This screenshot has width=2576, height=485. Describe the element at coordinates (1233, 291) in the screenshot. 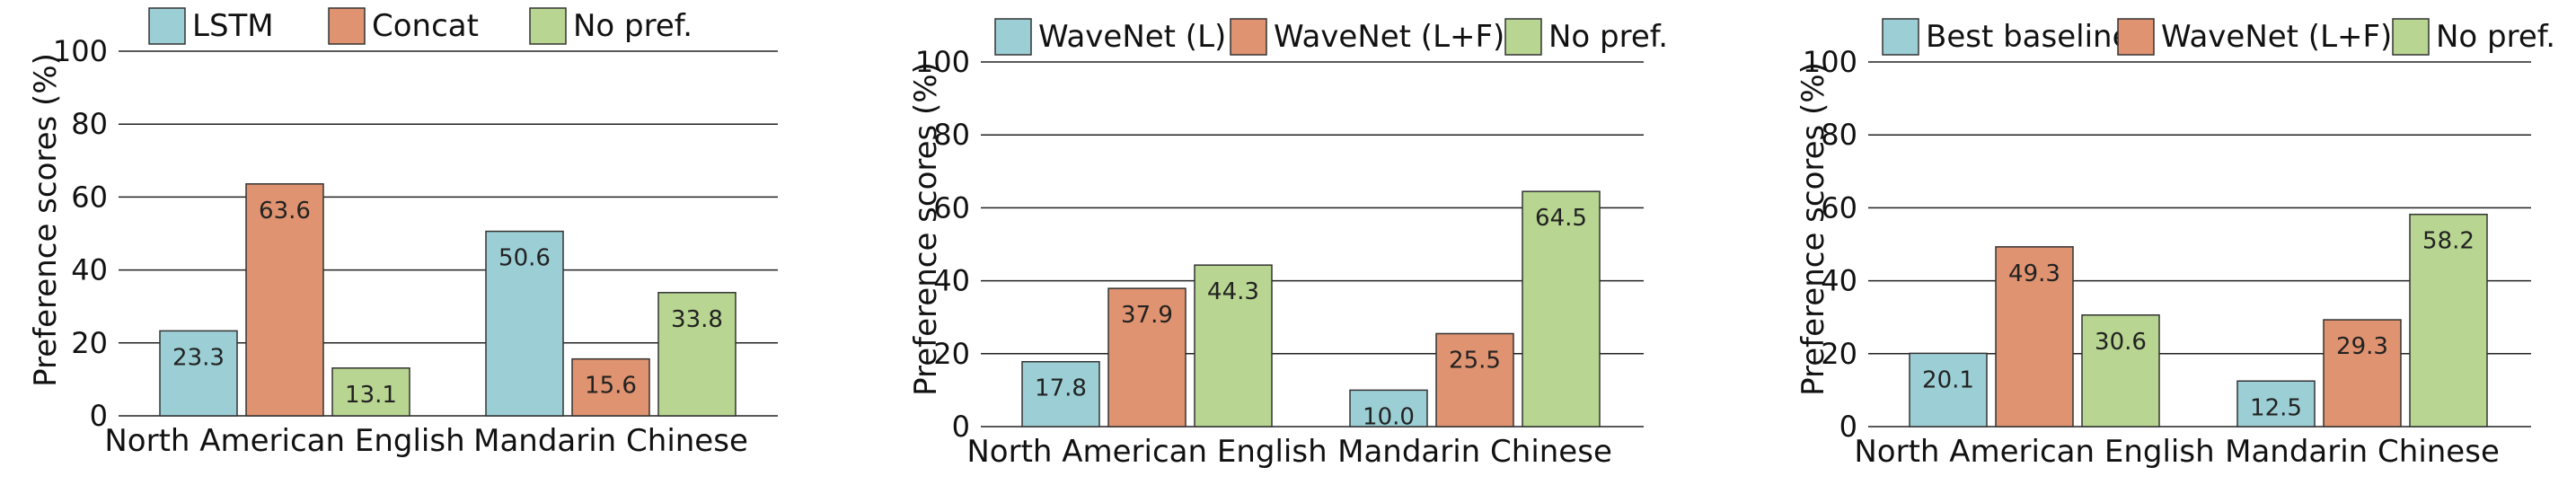

I see `data-label: 44.3` at that location.